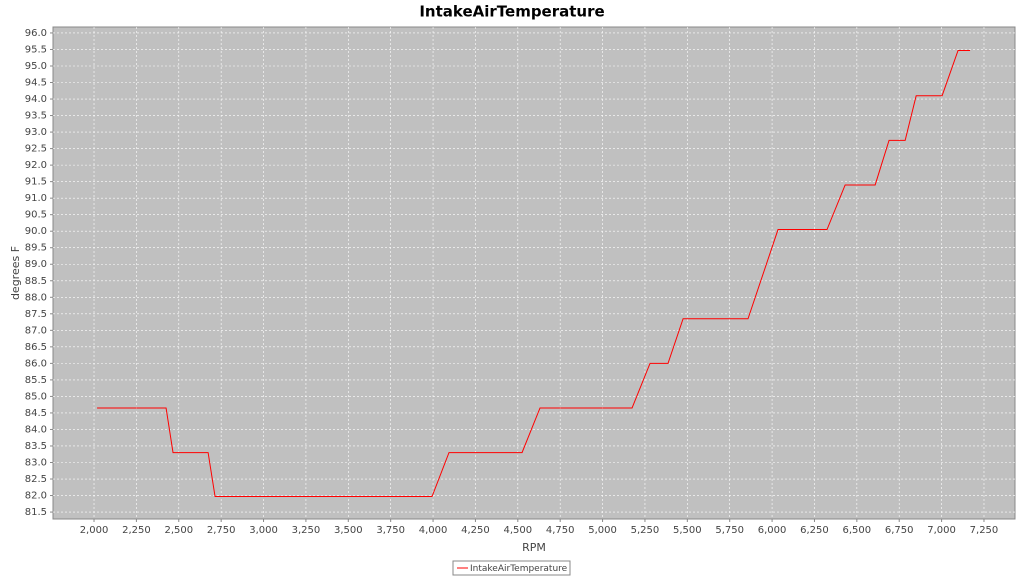 This screenshot has height=578, width=1023. What do you see at coordinates (36, 99) in the screenshot?
I see `y-tick-label: 94.0` at bounding box center [36, 99].